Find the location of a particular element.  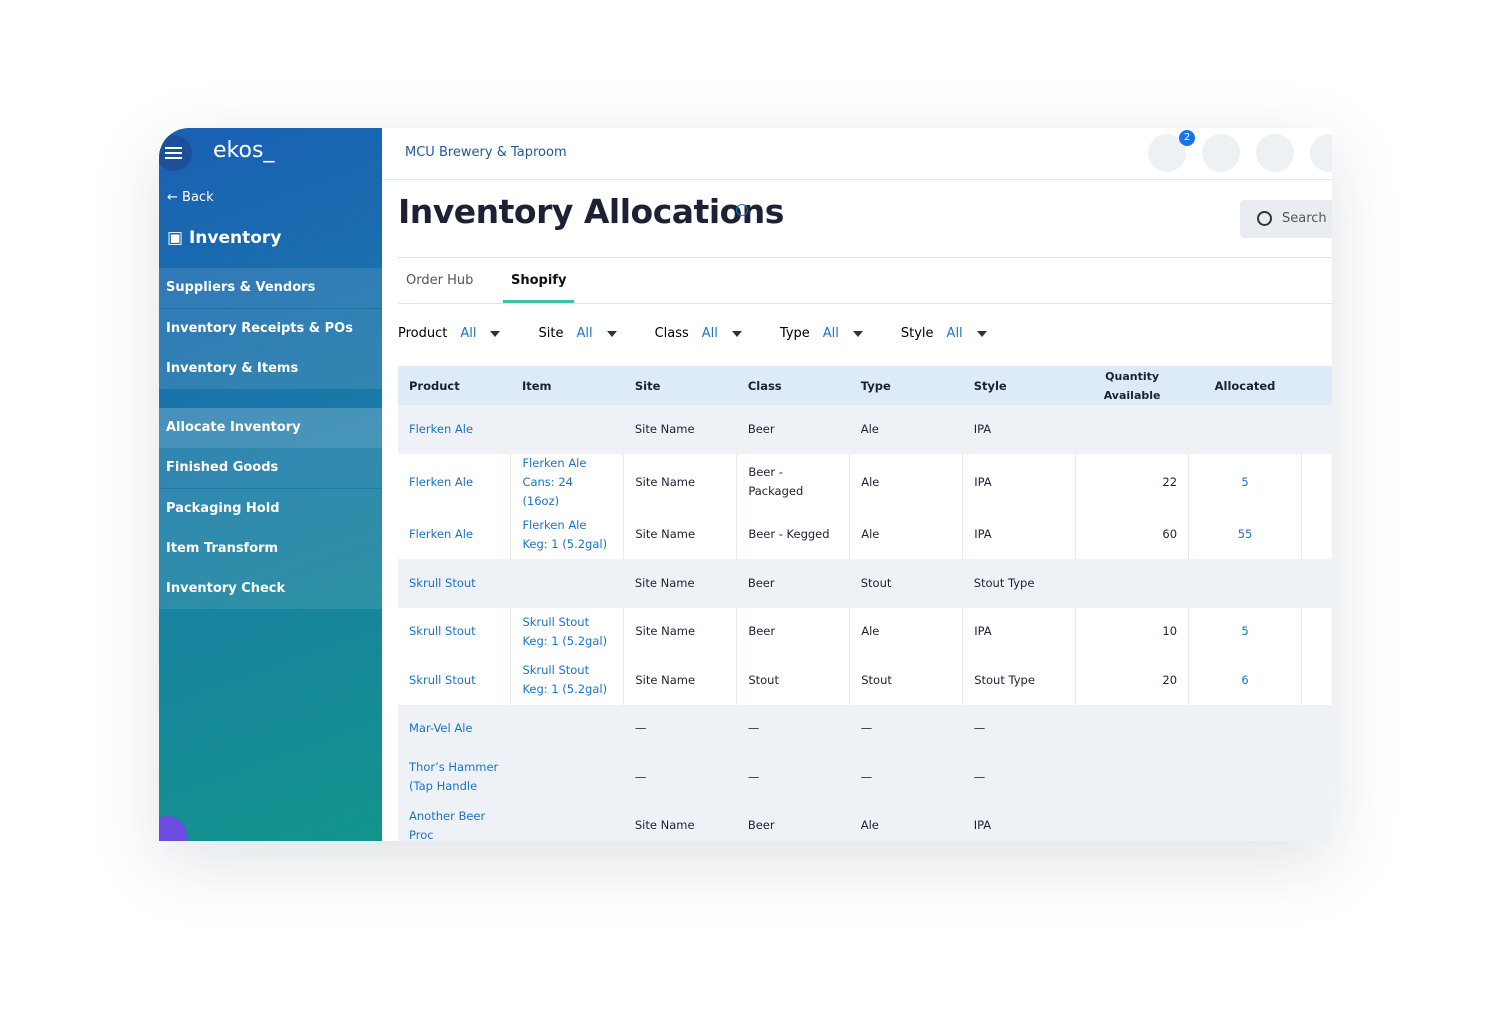

table-cell: 55 is located at coordinates (1245, 534).